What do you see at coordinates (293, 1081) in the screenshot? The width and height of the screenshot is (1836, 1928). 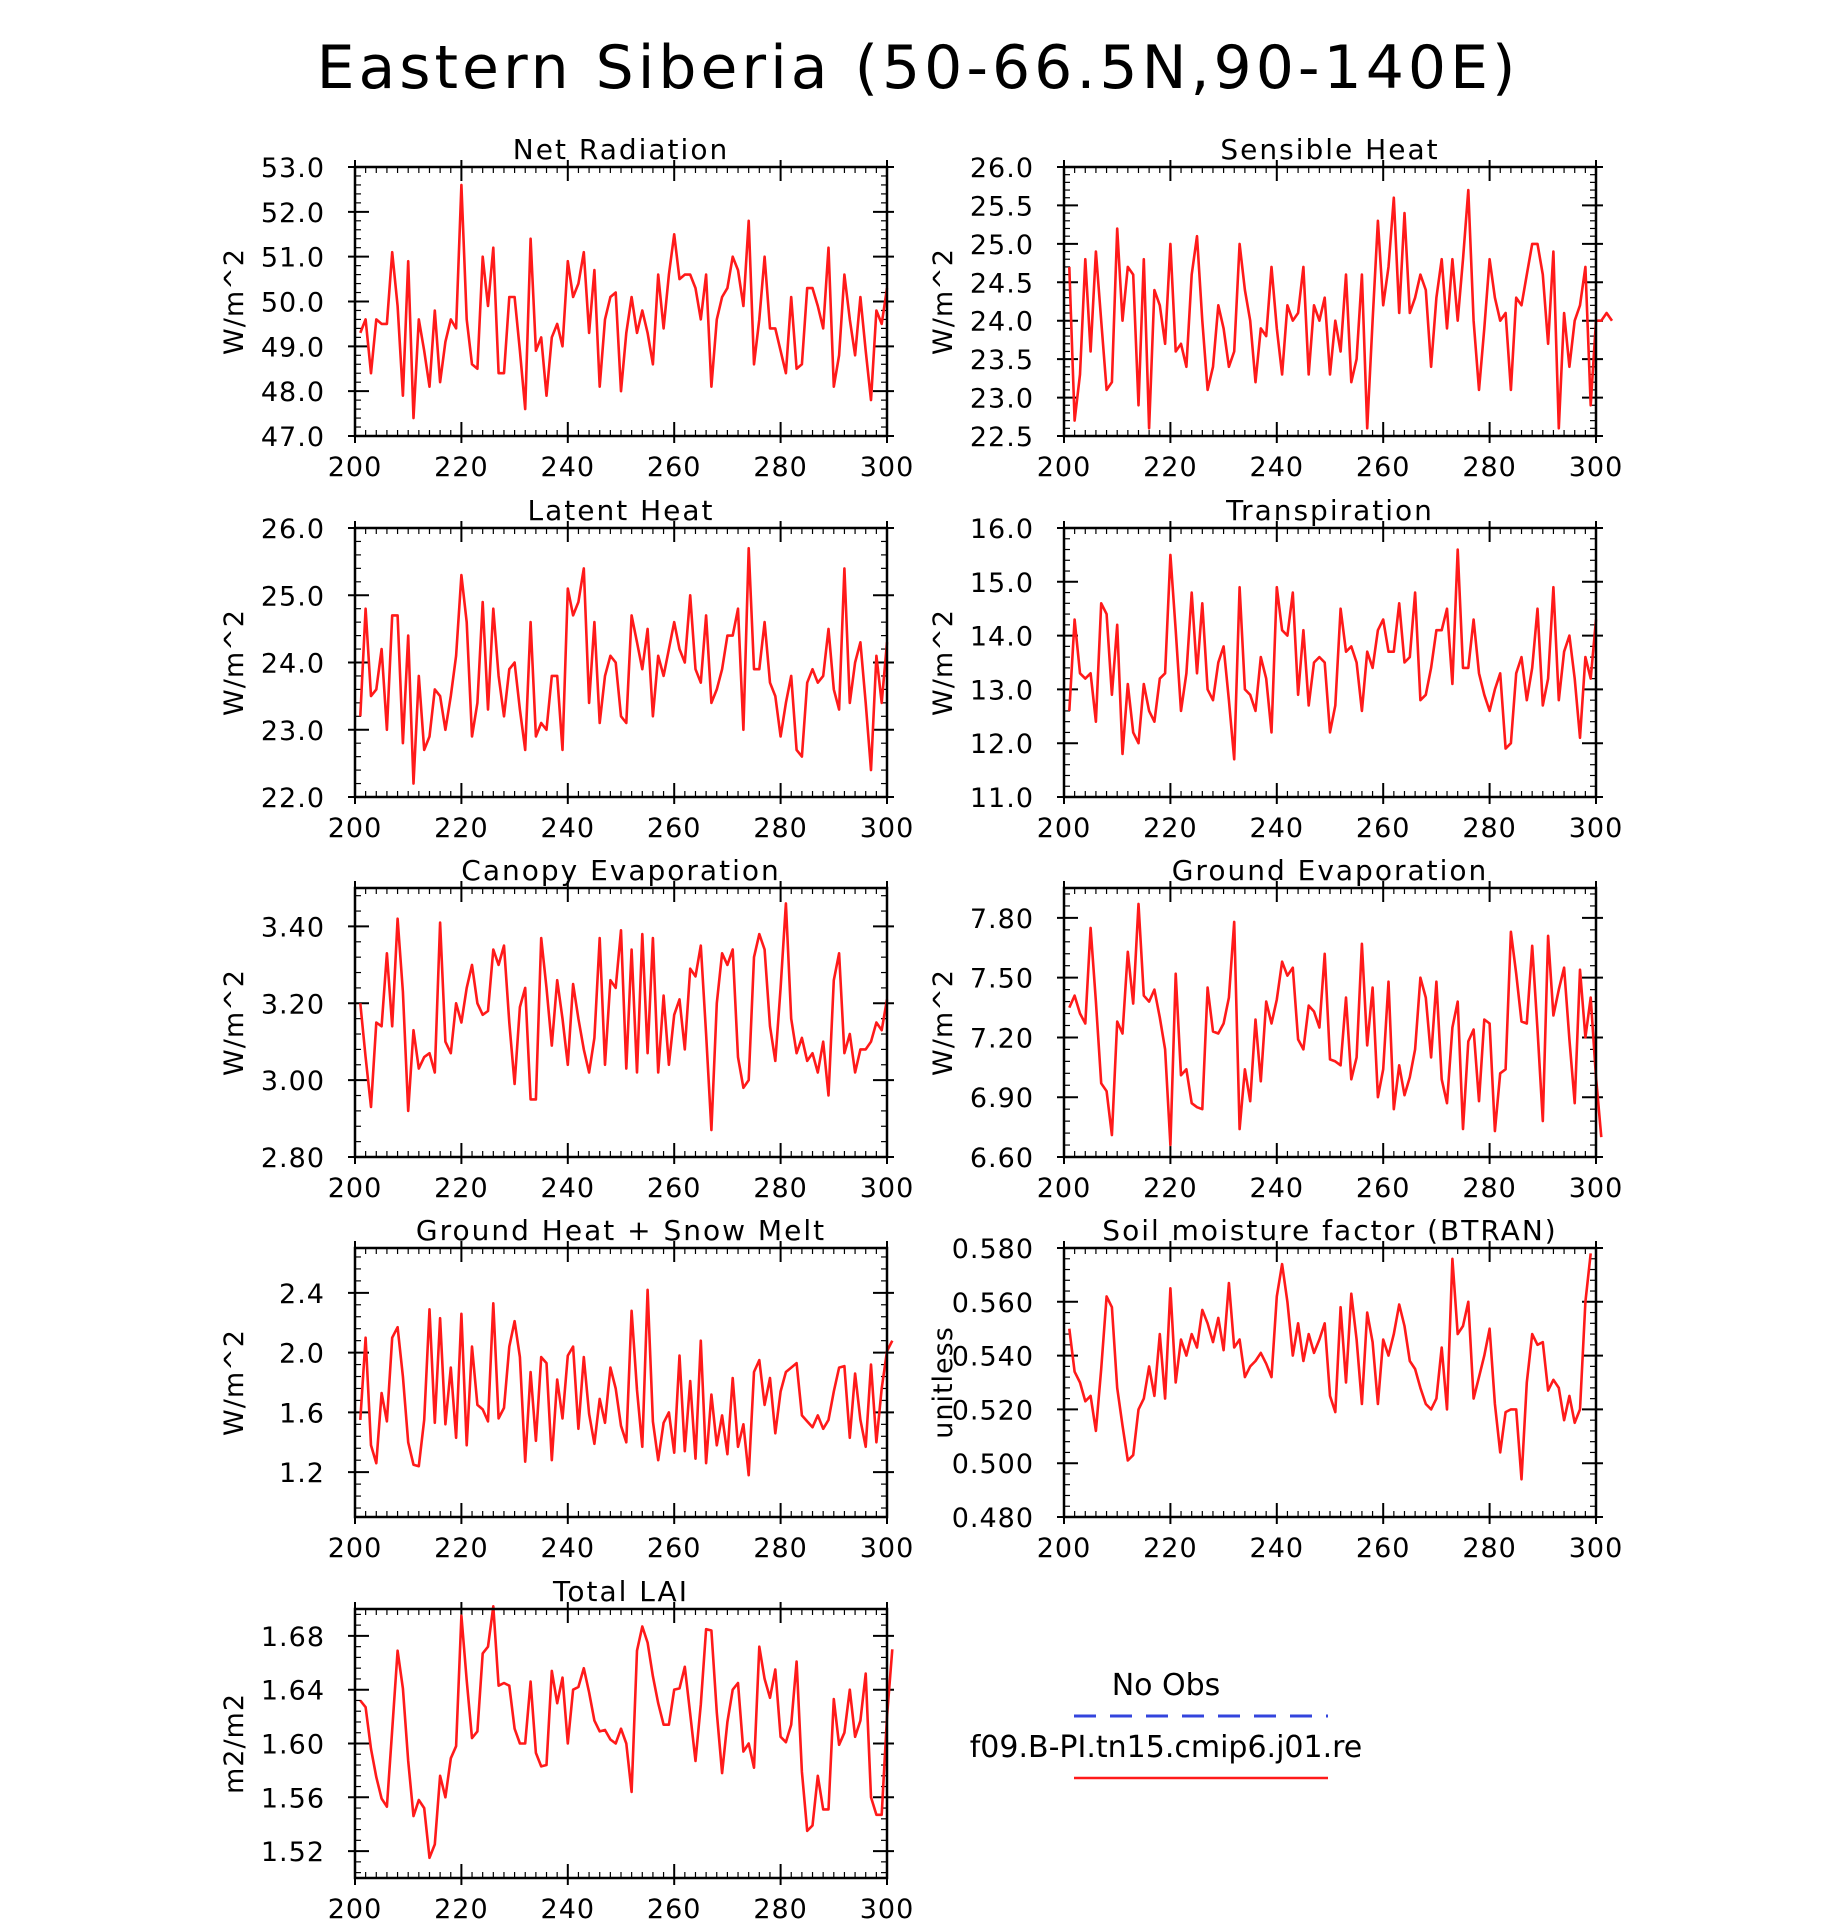 I see `y-tick-label: 3.00` at bounding box center [293, 1081].